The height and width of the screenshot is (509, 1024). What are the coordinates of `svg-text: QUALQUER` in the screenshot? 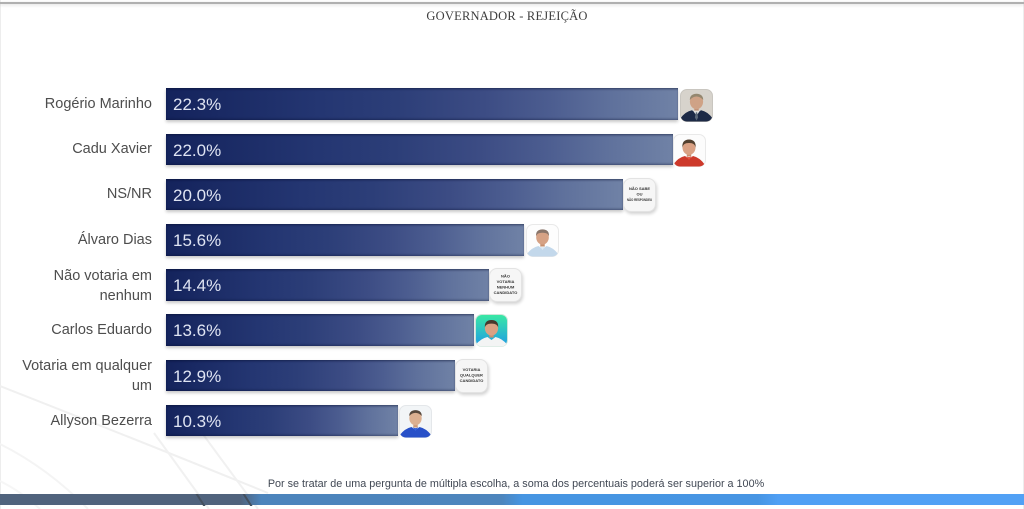 It's located at (471, 374).